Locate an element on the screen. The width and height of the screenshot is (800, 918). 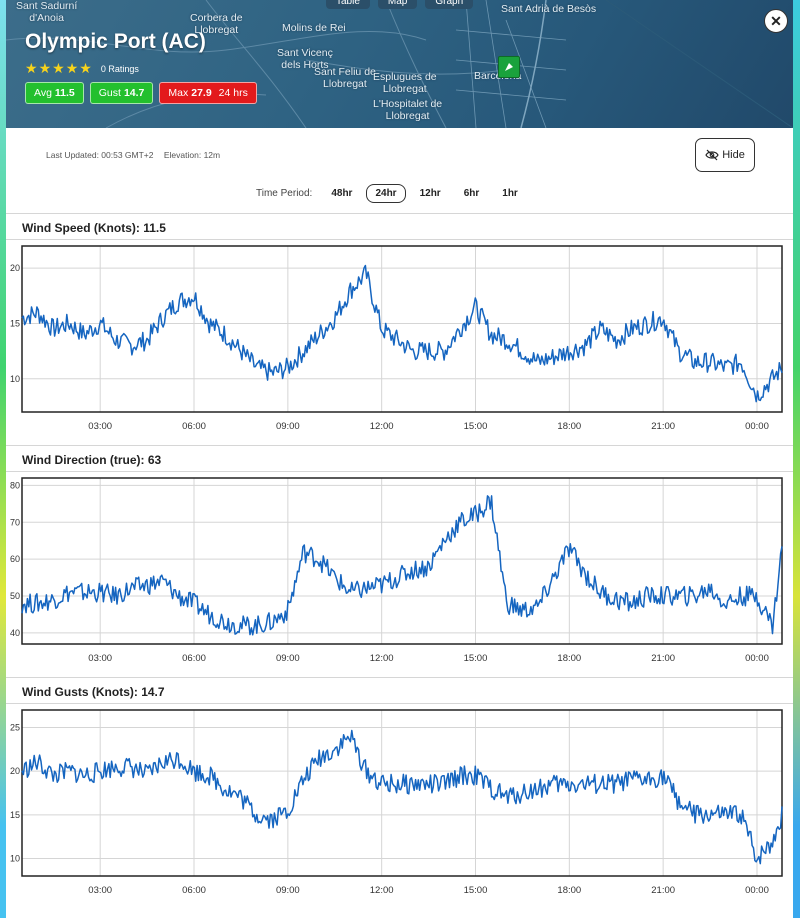
period-option-48hr: 48hr is located at coordinates (342, 193).